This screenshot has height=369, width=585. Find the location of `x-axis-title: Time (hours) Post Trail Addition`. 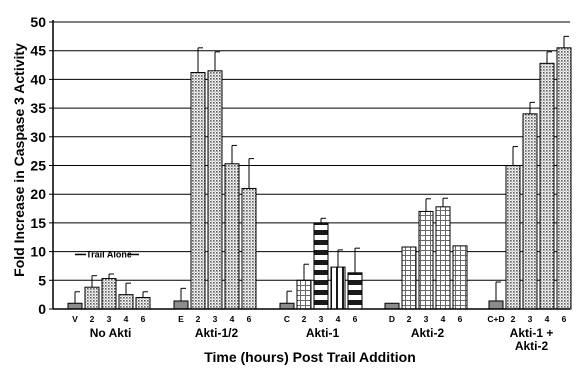

x-axis-title: Time (hours) Post Trail Addition is located at coordinates (310, 357).